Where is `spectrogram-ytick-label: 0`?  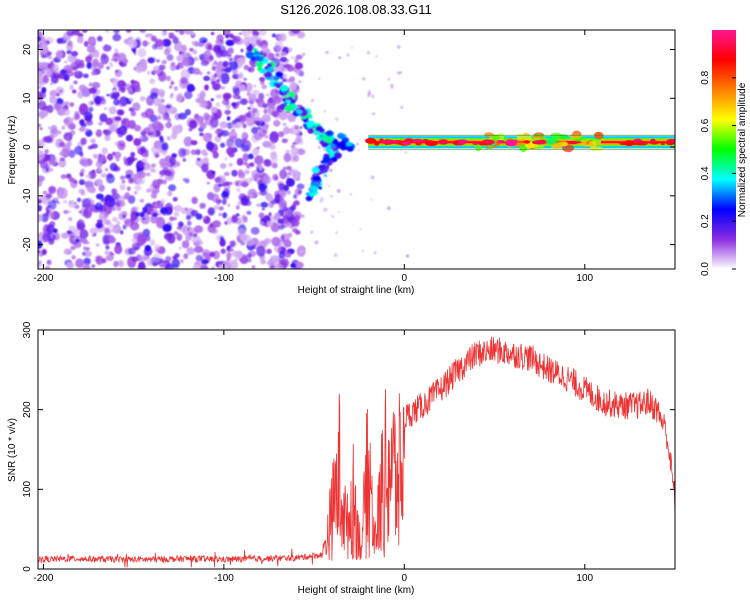 spectrogram-ytick-label: 0 is located at coordinates (27, 147).